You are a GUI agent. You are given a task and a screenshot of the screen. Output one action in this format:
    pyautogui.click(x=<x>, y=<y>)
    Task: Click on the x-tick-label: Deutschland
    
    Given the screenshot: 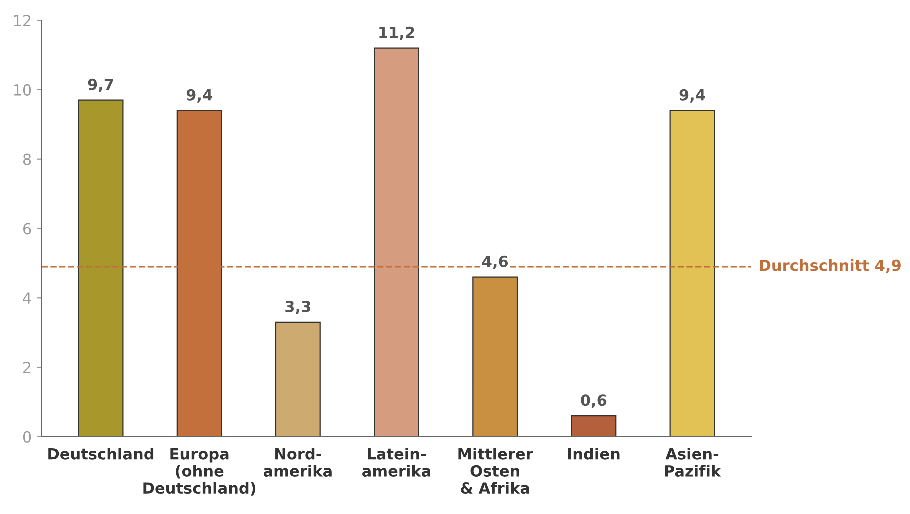 What is the action you would take?
    pyautogui.click(x=101, y=454)
    